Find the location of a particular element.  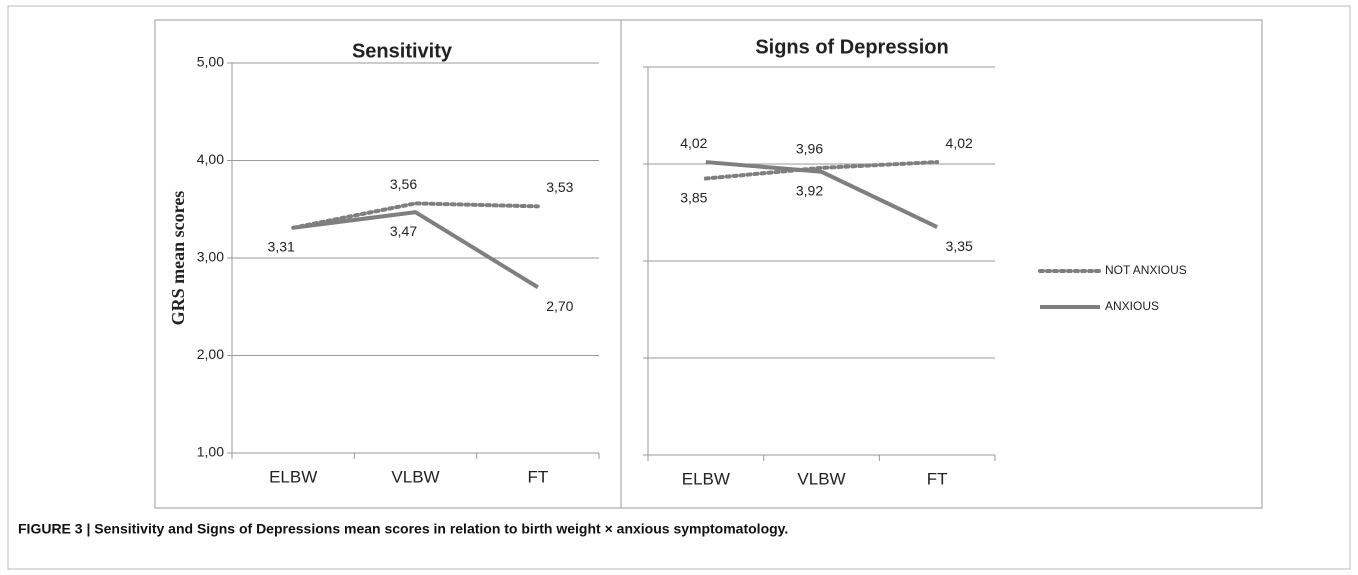

y-tick-label: 2,00 is located at coordinates (210, 354).